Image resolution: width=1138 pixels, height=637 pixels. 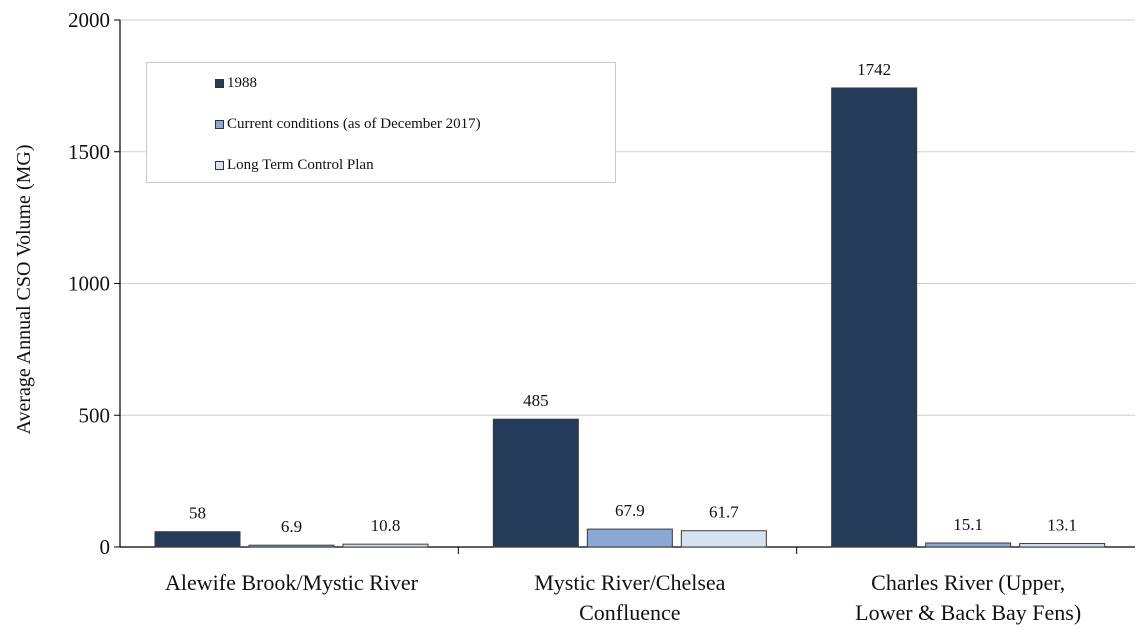 I want to click on data-label: 67.9, so click(x=630, y=510).